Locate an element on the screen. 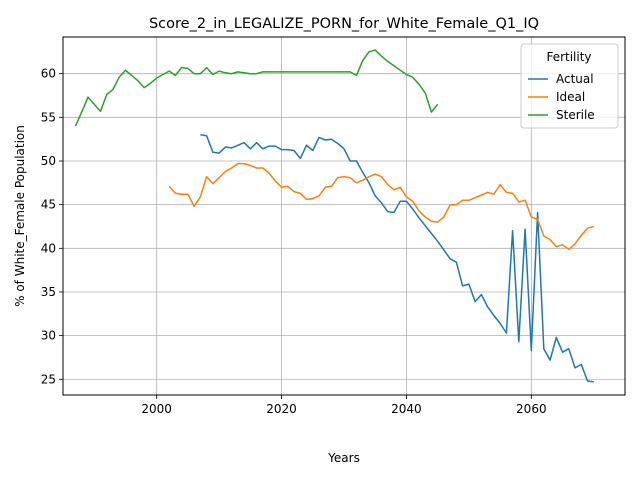  y-tick-label: 45 is located at coordinates (48, 205).